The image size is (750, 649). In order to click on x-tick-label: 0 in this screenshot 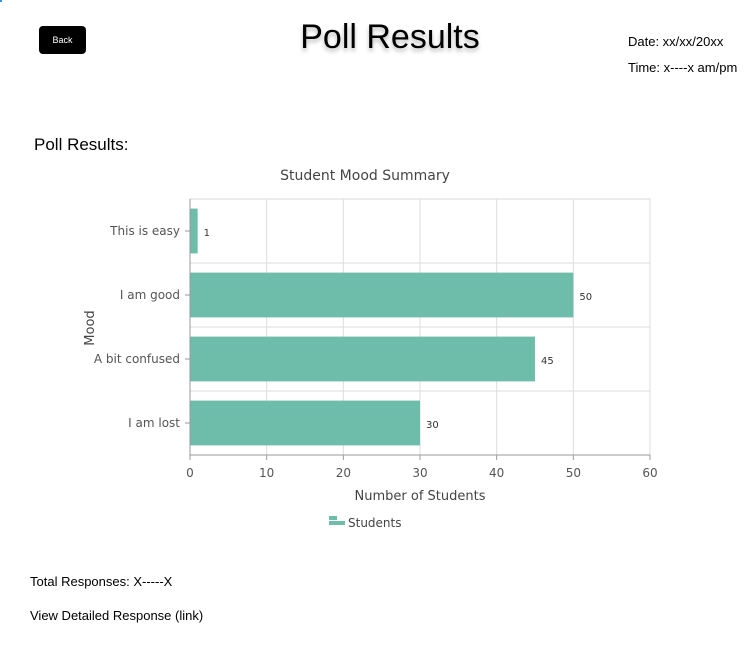, I will do `click(190, 473)`.